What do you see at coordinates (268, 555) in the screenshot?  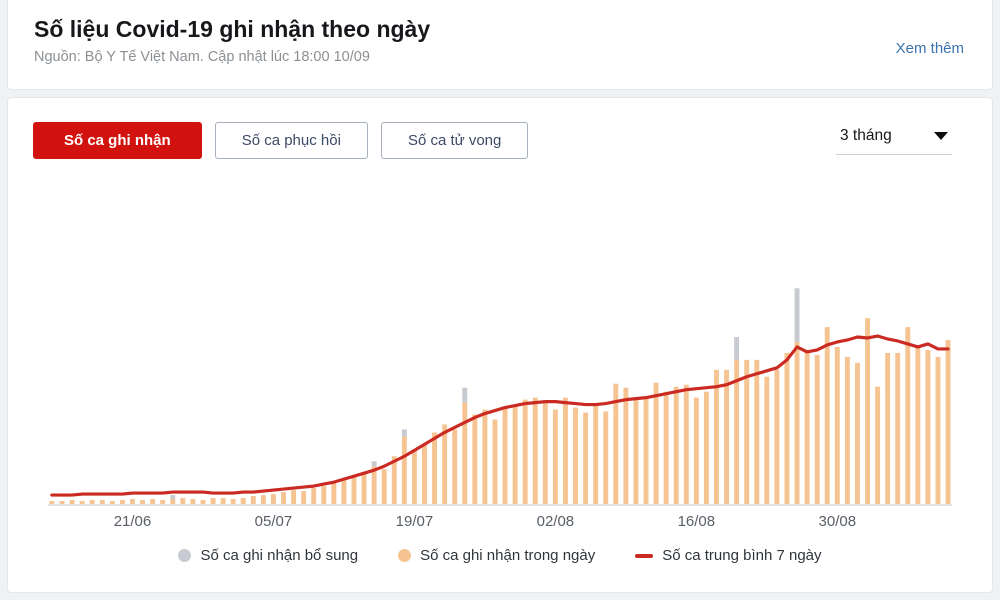 I see `legend-item: Số ca ghi nhận bổ sung` at bounding box center [268, 555].